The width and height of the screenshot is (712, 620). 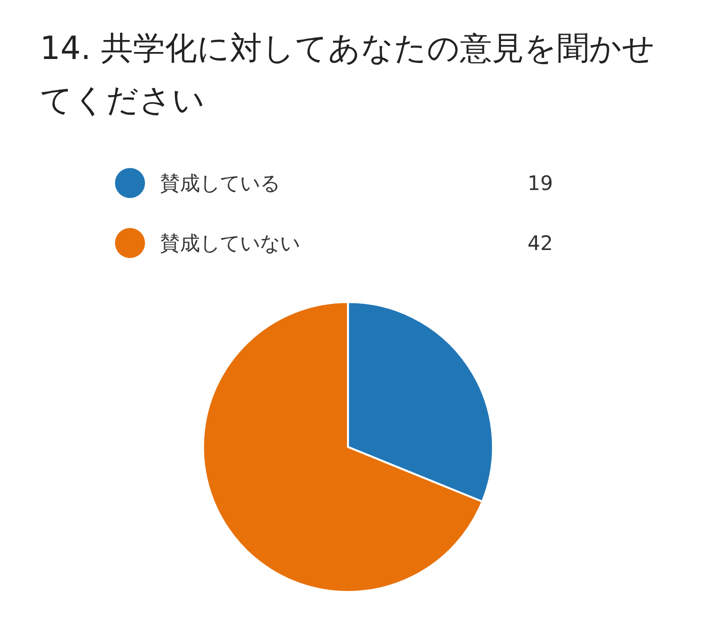 What do you see at coordinates (540, 243) in the screenshot?
I see `data-label: 42` at bounding box center [540, 243].